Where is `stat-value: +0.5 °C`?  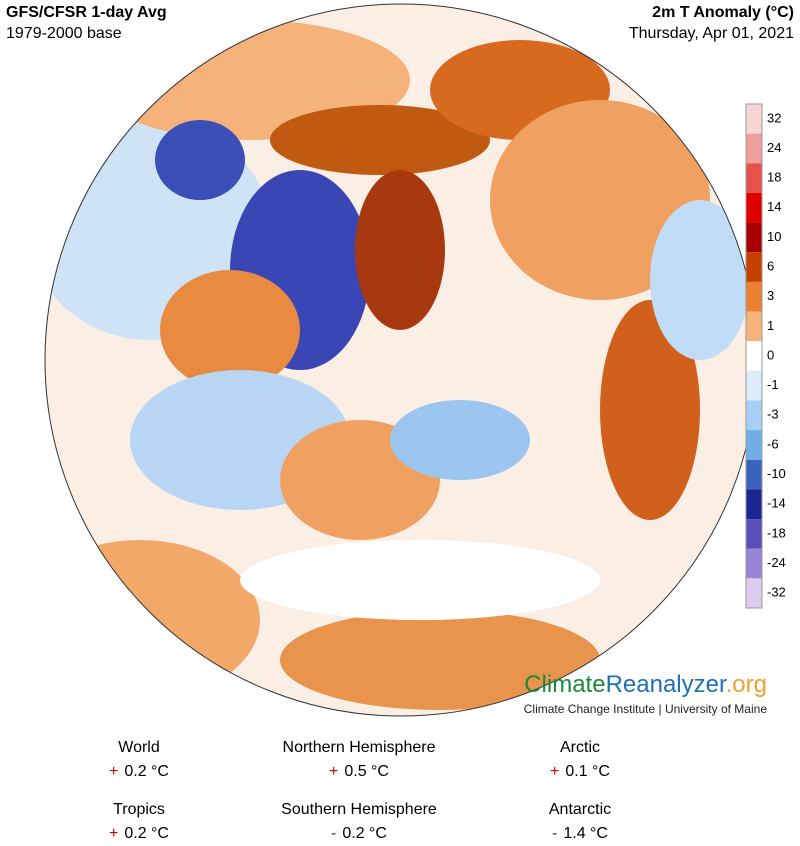
stat-value: +0.5 °C is located at coordinates (359, 771).